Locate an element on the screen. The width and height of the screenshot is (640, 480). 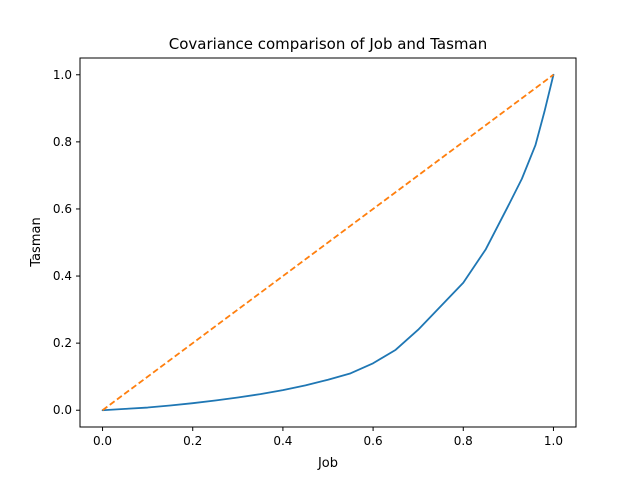
x-axis: 0.0 0.2 0.4 0.6 0.8 1.0 is located at coordinates (328, 437).